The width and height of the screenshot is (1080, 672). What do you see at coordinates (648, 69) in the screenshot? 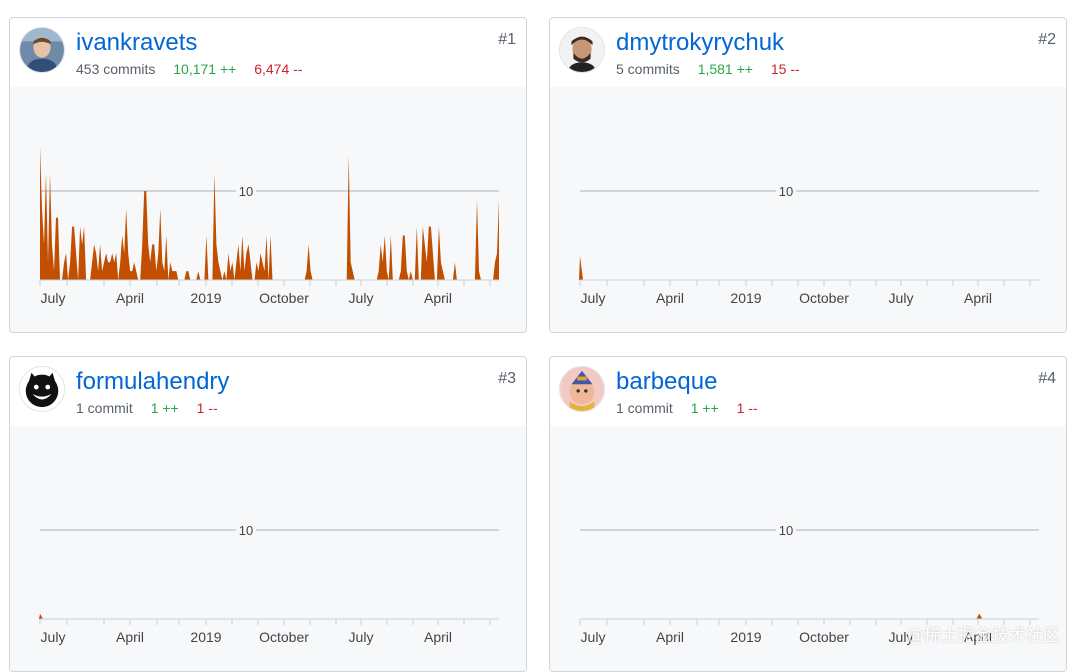
I see `commit-count: 5 commits` at bounding box center [648, 69].